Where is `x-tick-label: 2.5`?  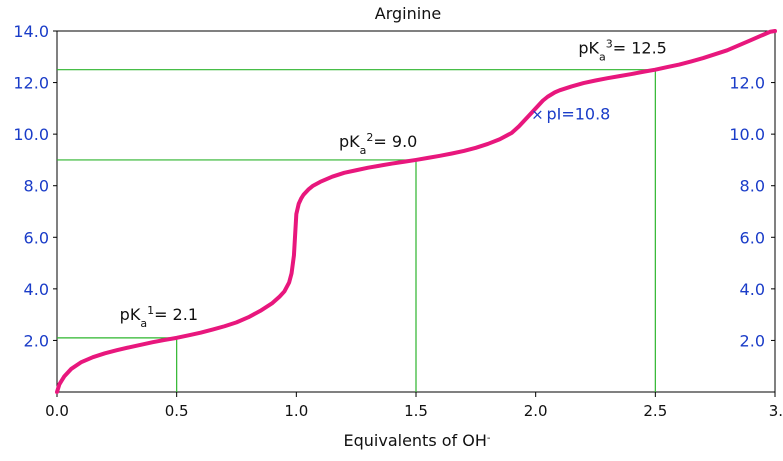 x-tick-label: 2.5 is located at coordinates (655, 411).